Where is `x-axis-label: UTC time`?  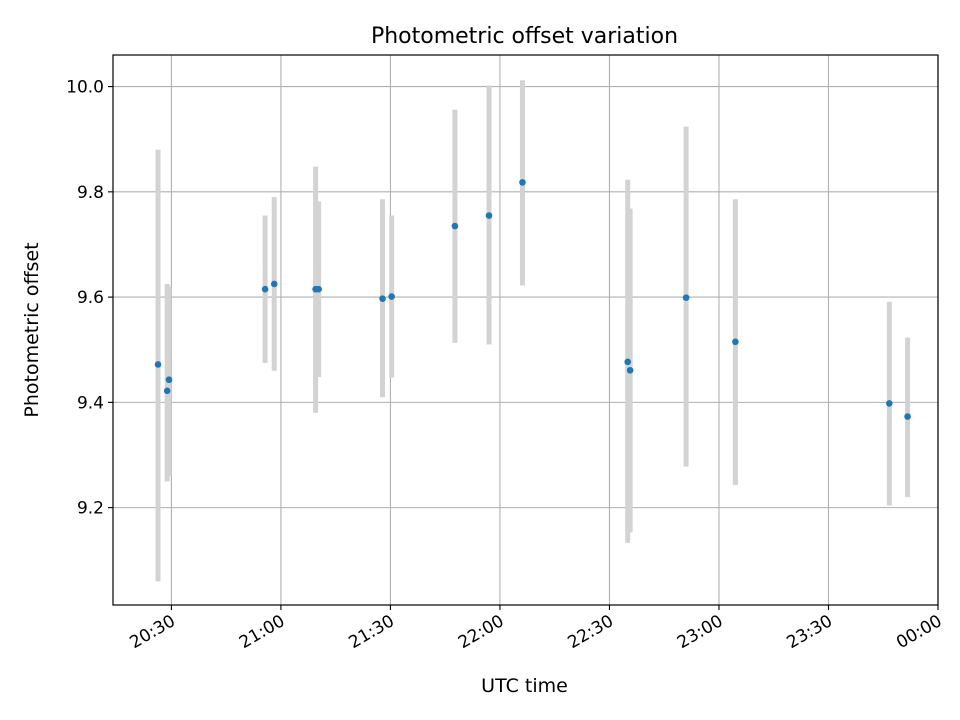 x-axis-label: UTC time is located at coordinates (524, 686).